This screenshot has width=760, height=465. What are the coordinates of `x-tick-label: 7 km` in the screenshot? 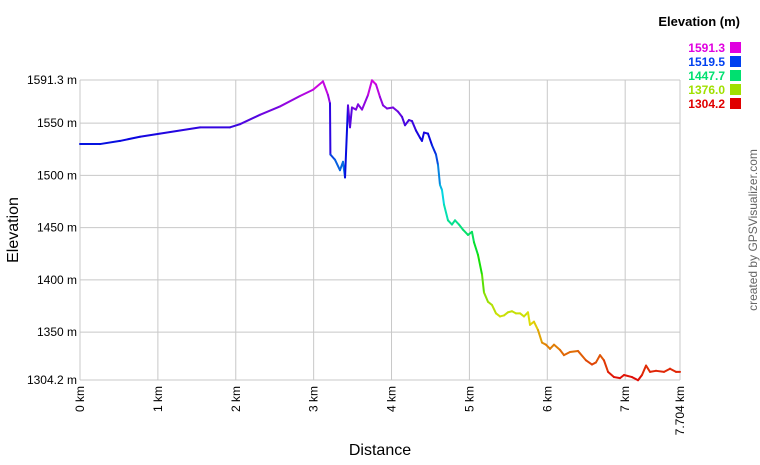 It's located at (625, 399).